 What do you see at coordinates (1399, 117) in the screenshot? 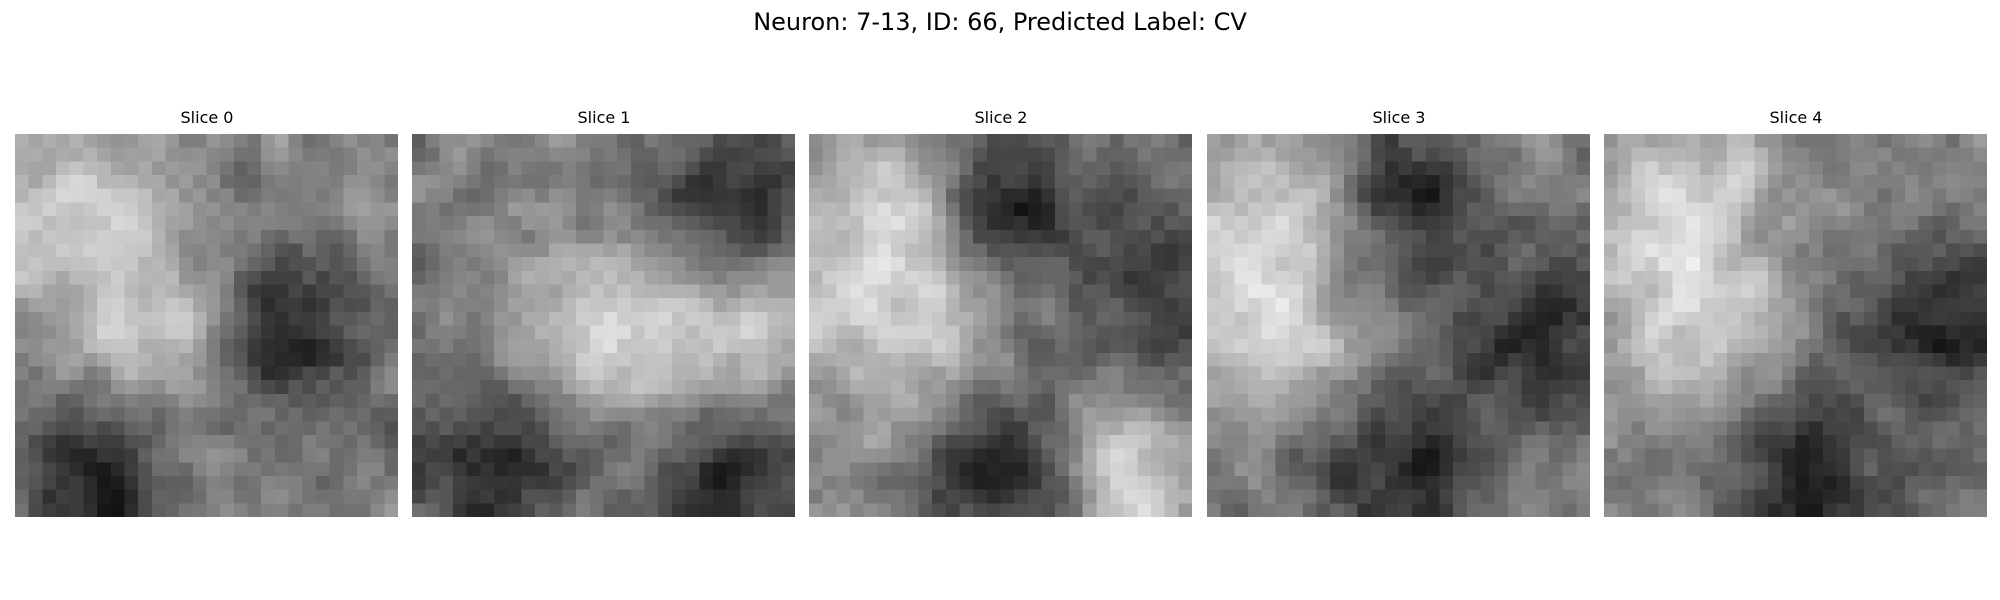
I see `slice-title: Slice 3` at bounding box center [1399, 117].